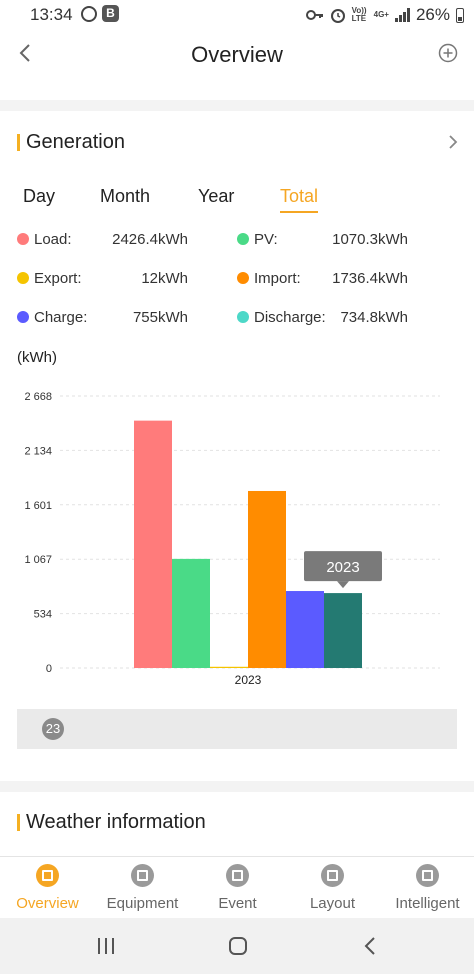 The height and width of the screenshot is (974, 474). Describe the element at coordinates (61, 317) in the screenshot. I see `legend-label: Charge:` at that location.